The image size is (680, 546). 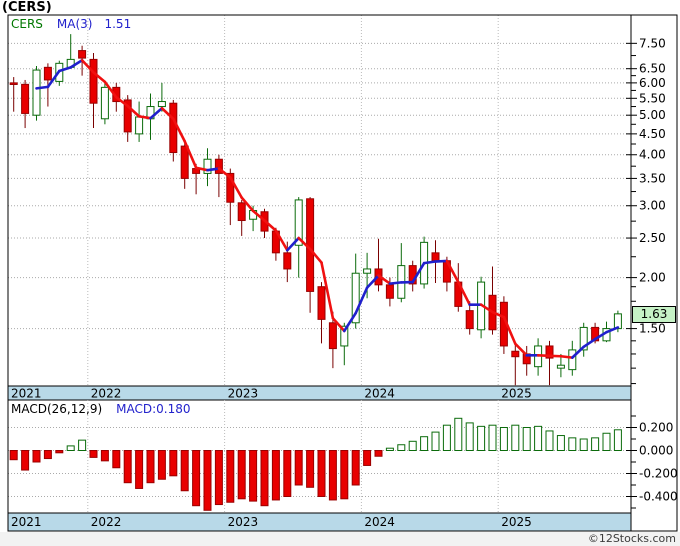 I want to click on price-panel-legend: CERS MA(3) 1.51, so click(x=71, y=24).